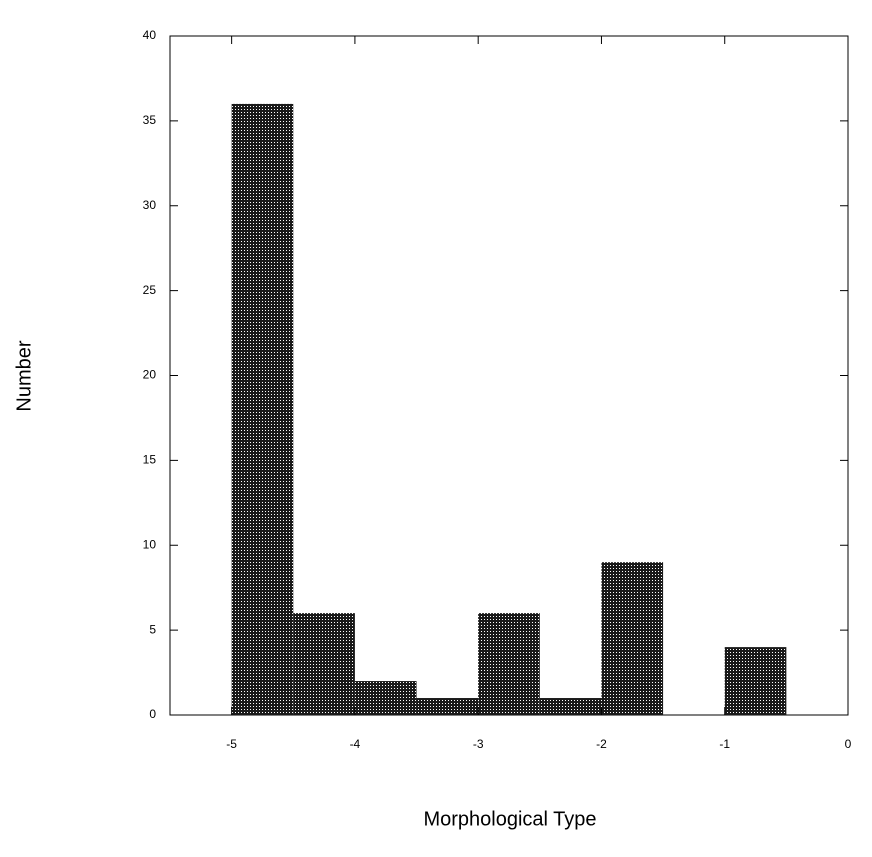 The image size is (872, 857). Describe the element at coordinates (150, 544) in the screenshot. I see `y-tick-label: 10` at that location.